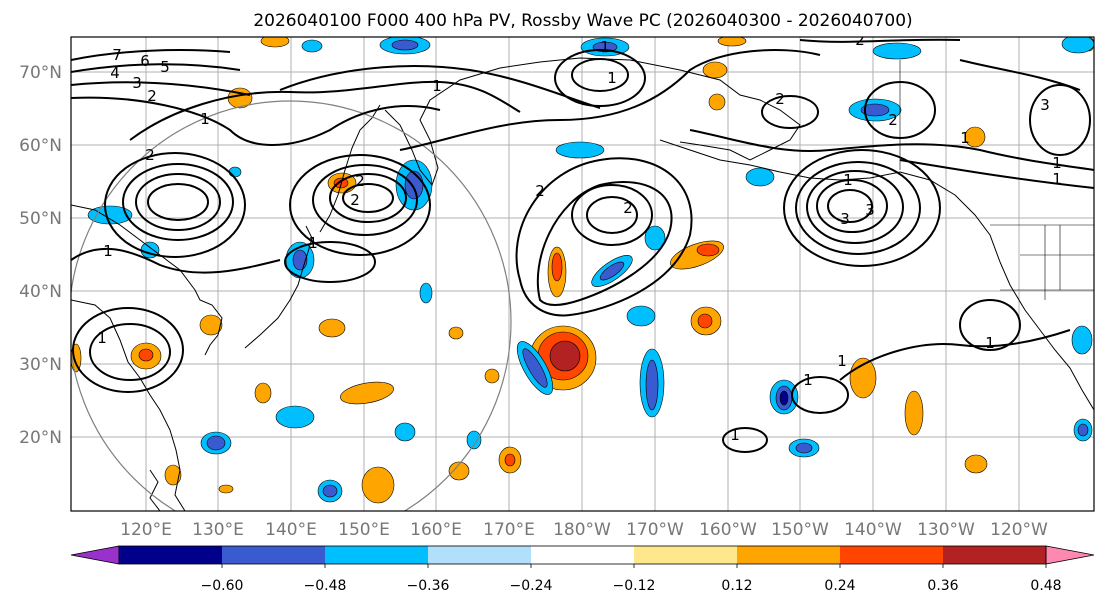 This screenshot has height=604, width=1105. I want to click on colorbar-extend-high, so click(1070, 555).